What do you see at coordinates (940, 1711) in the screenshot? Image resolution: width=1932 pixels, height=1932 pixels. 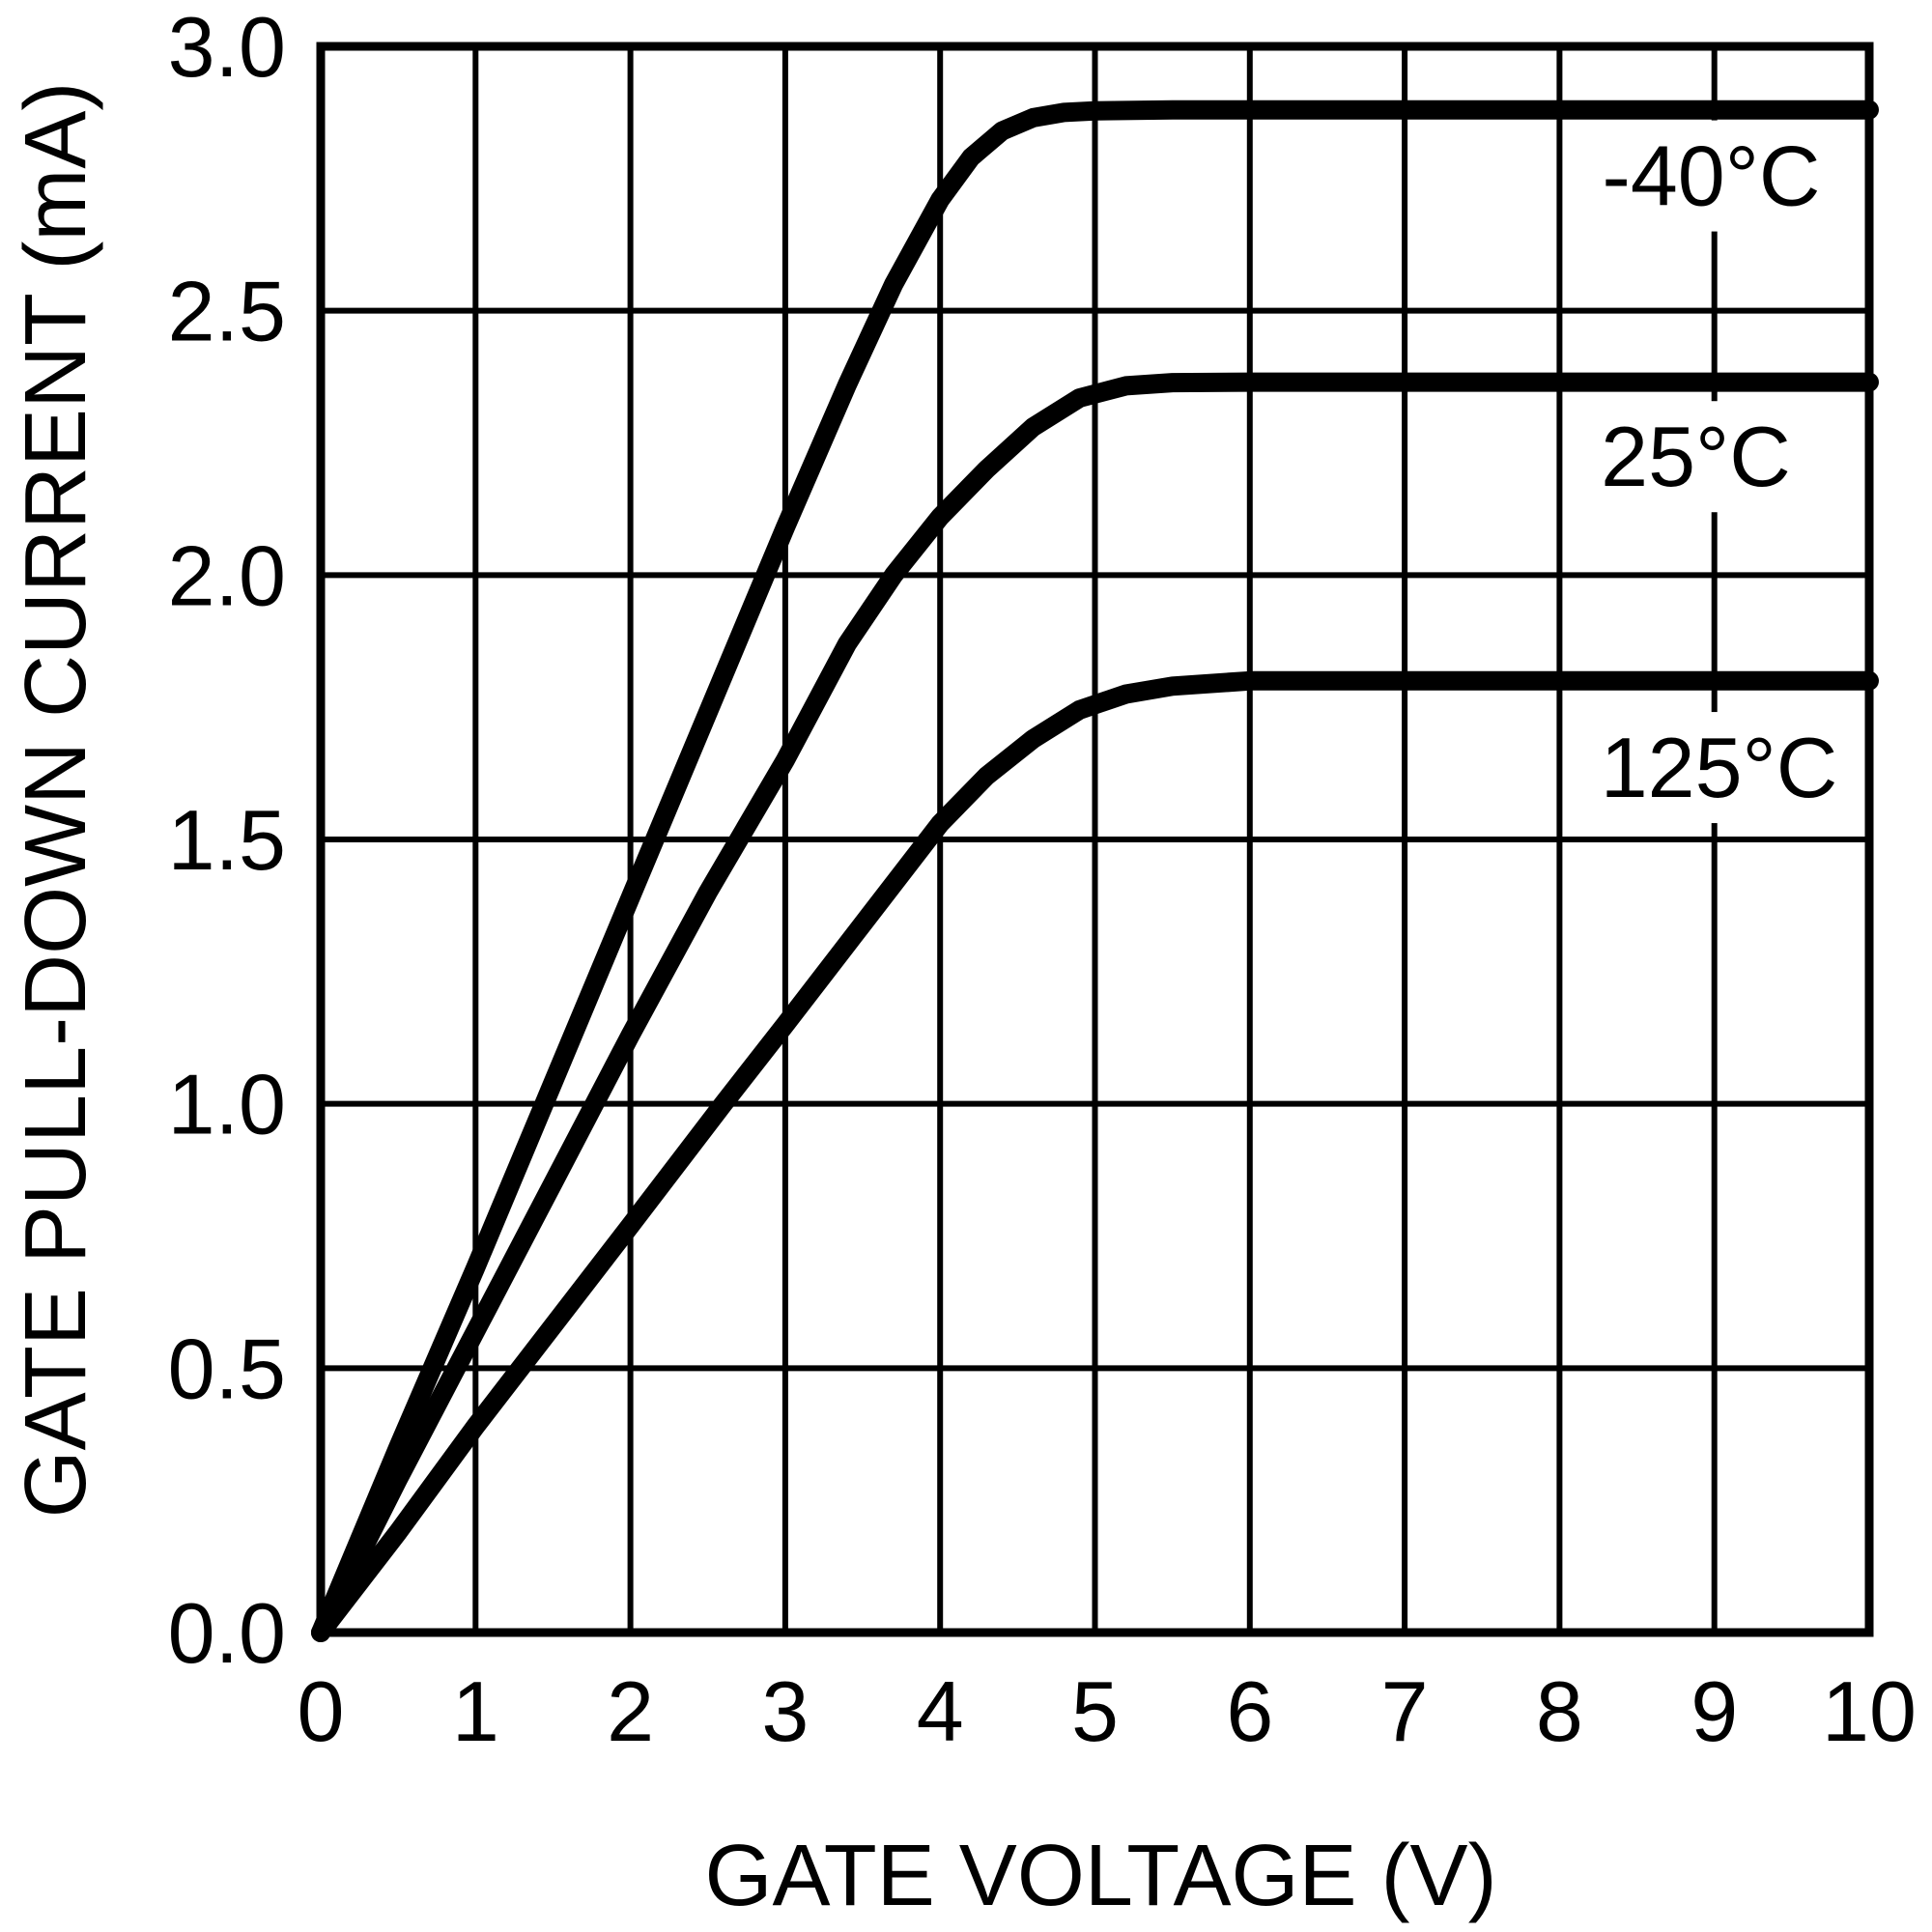 I see `x-tick-label: 4` at bounding box center [940, 1711].